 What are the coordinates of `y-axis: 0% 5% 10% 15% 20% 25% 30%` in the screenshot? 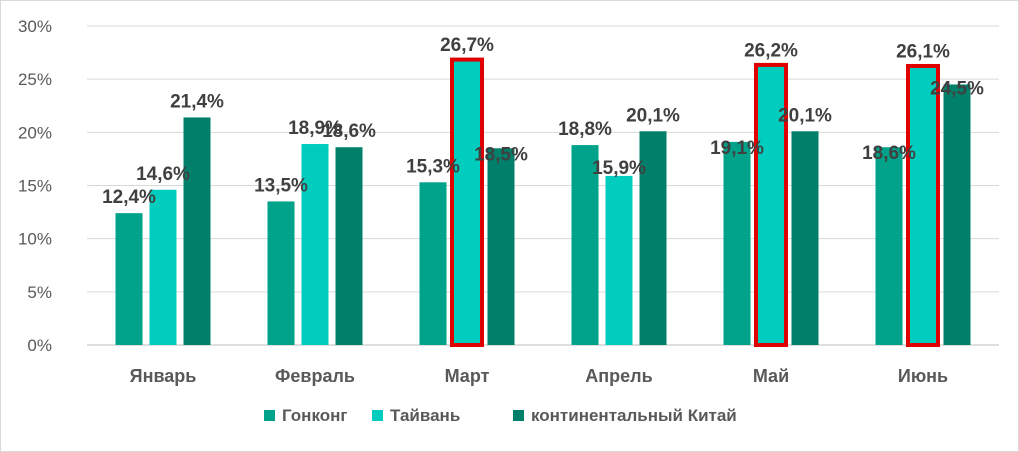 It's located at (35, 186).